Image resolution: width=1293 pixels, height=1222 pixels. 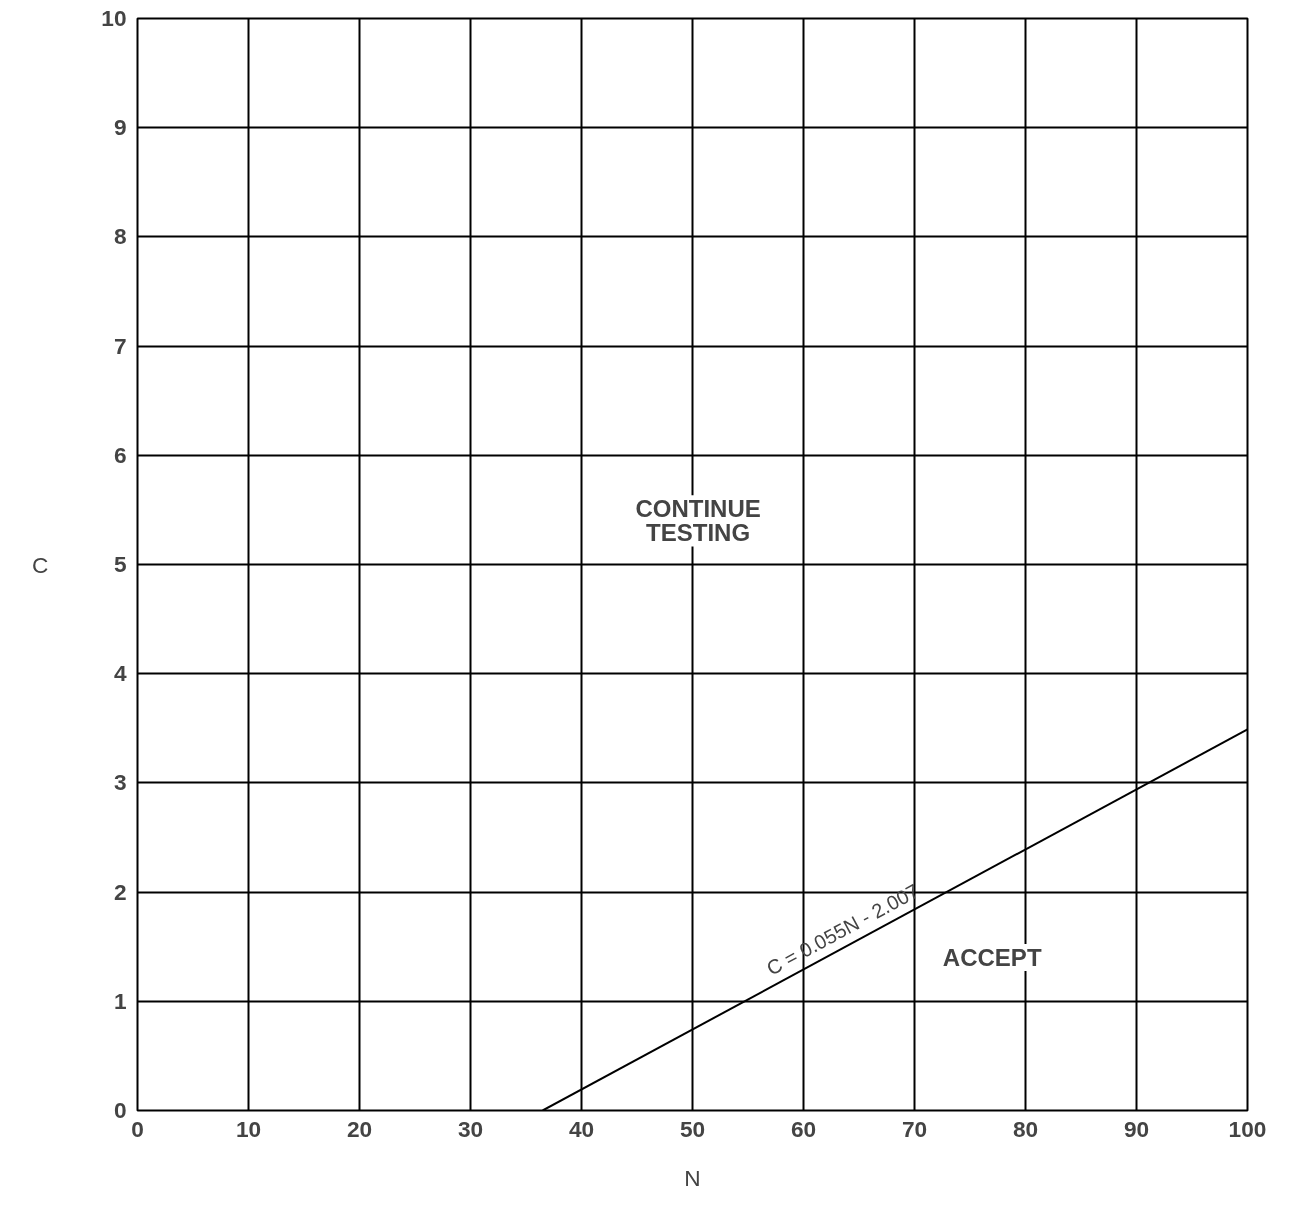 What do you see at coordinates (120, 127) in the screenshot?
I see `y-tick-label: 9` at bounding box center [120, 127].